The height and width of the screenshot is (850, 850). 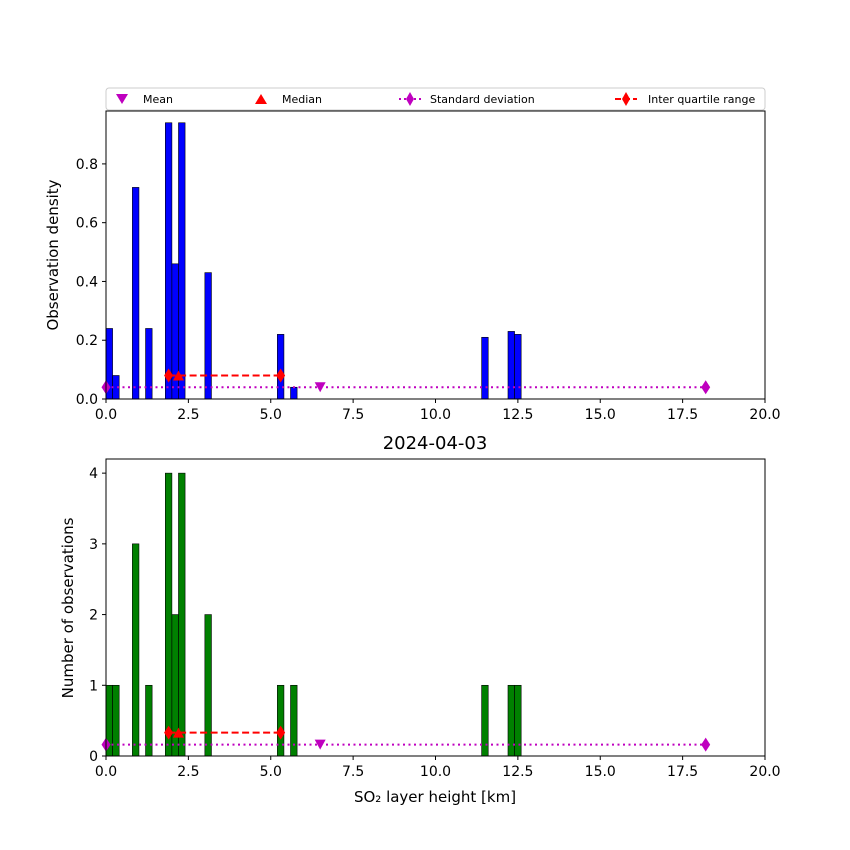 I want to click on density-x-tick-label: 7.5, so click(x=353, y=415).